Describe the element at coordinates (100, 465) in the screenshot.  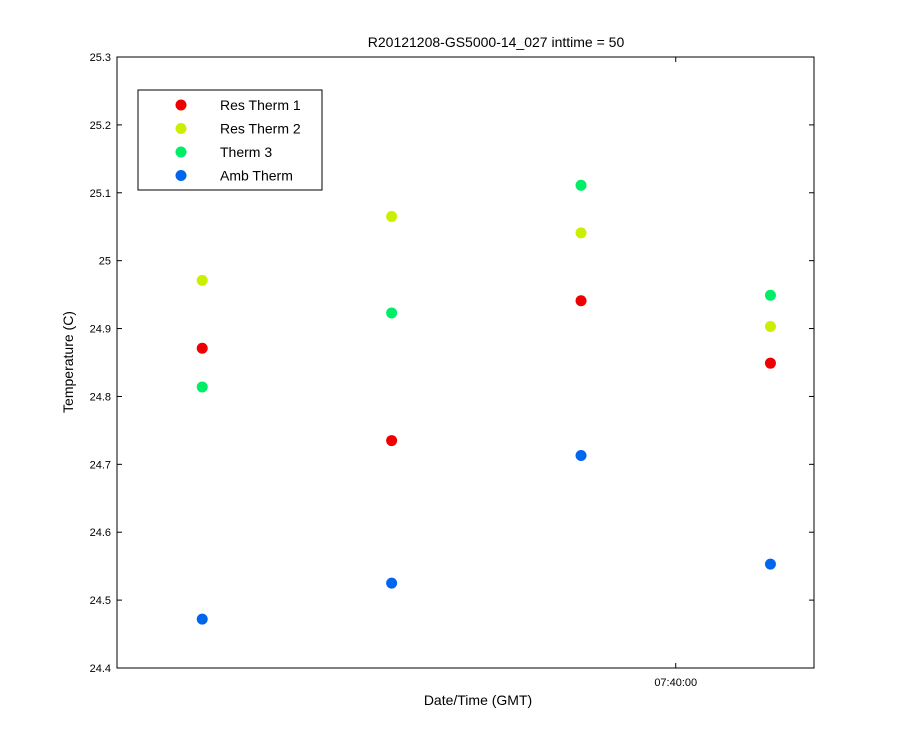
I see `y-tick-label: 24.7` at that location.